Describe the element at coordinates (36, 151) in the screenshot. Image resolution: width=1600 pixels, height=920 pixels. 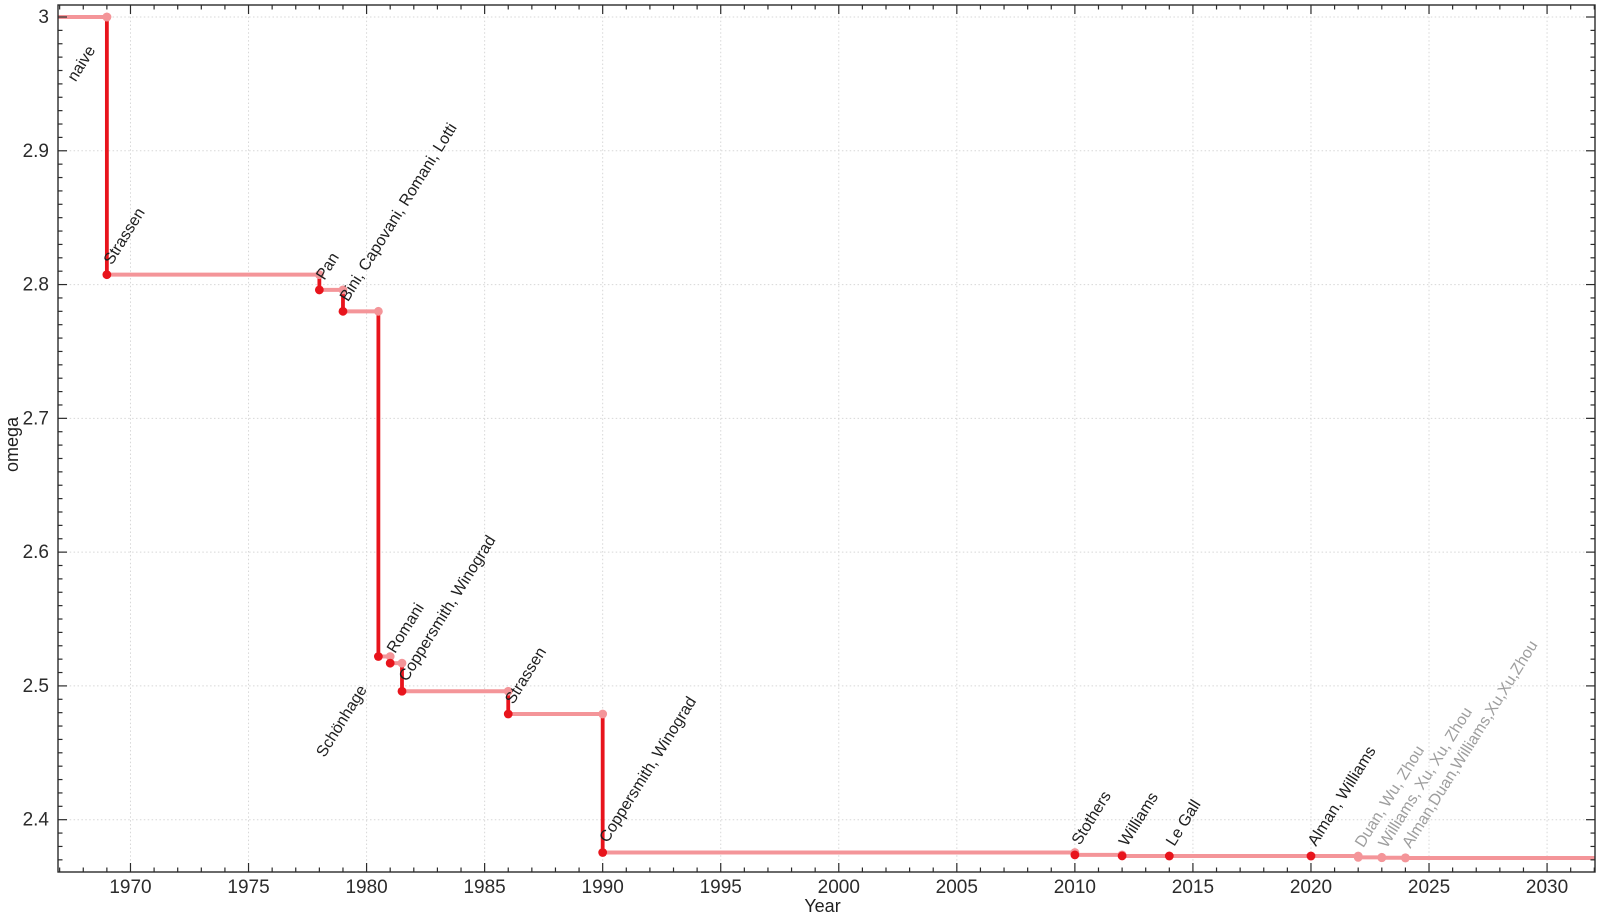
I see `y-tick-label: 2.9` at that location.